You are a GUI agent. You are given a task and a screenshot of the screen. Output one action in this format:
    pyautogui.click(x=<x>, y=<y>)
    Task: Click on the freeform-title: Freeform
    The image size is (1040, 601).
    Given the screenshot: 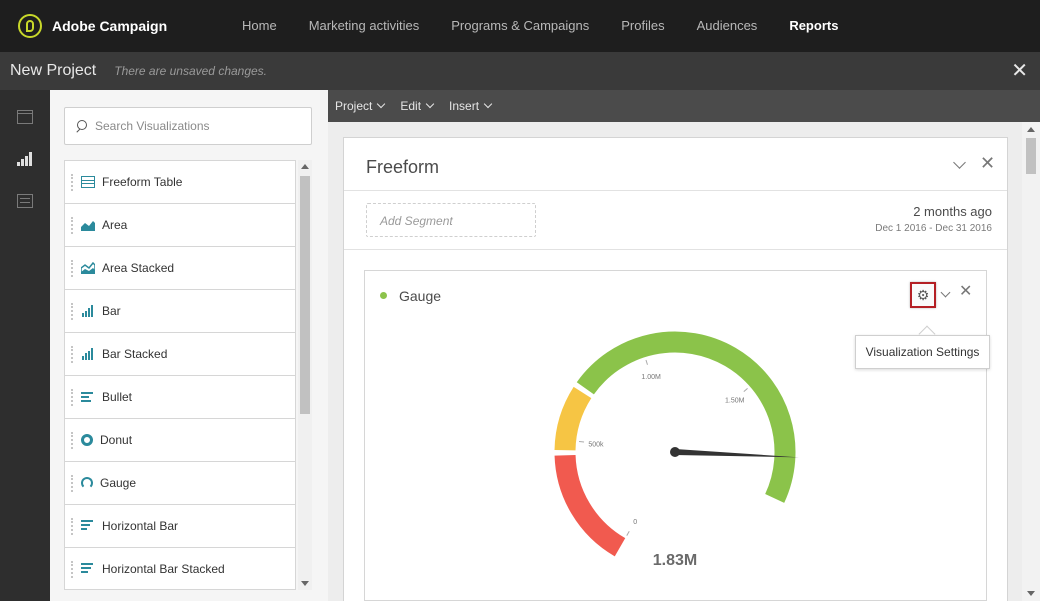 What is the action you would take?
    pyautogui.click(x=403, y=167)
    